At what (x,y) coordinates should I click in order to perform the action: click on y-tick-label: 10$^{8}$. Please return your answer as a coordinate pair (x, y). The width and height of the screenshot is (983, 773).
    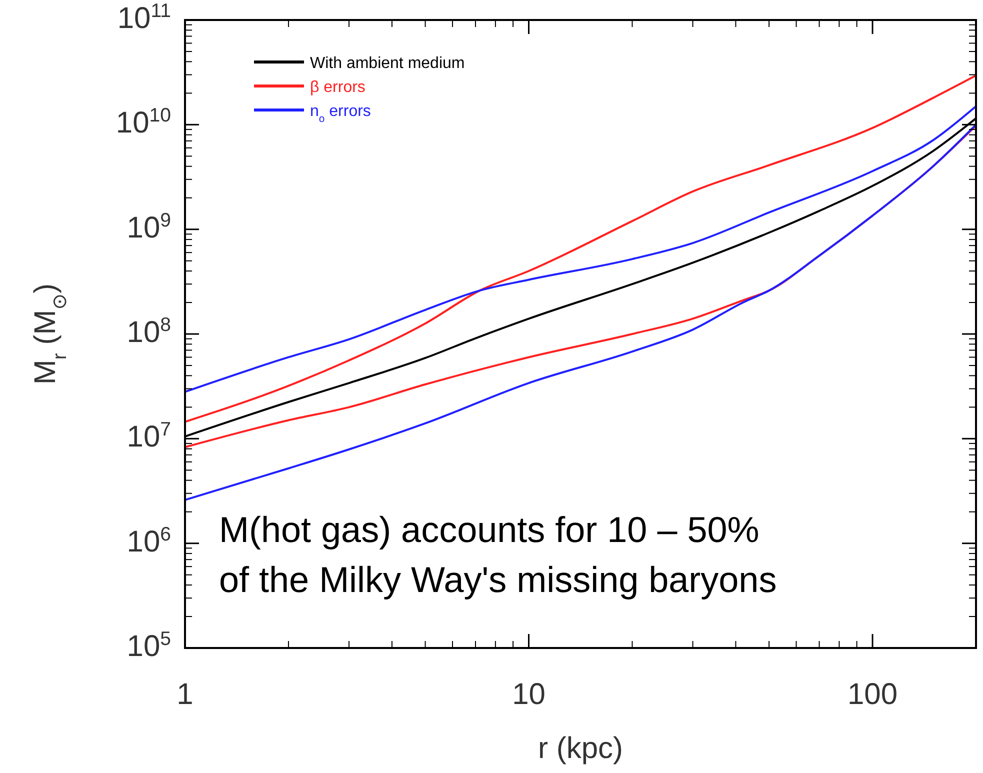
    Looking at the image, I should click on (148, 331).